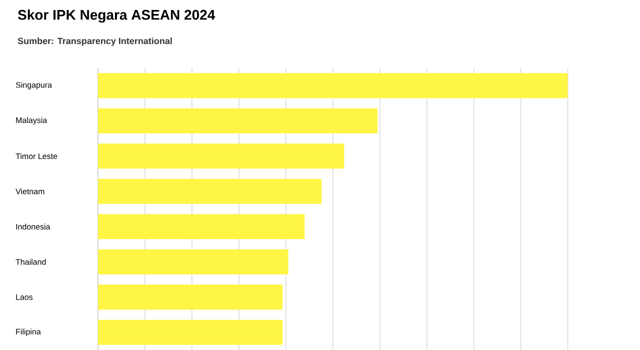  What do you see at coordinates (30, 191) in the screenshot?
I see `y-tick-label: Vietnam` at bounding box center [30, 191].